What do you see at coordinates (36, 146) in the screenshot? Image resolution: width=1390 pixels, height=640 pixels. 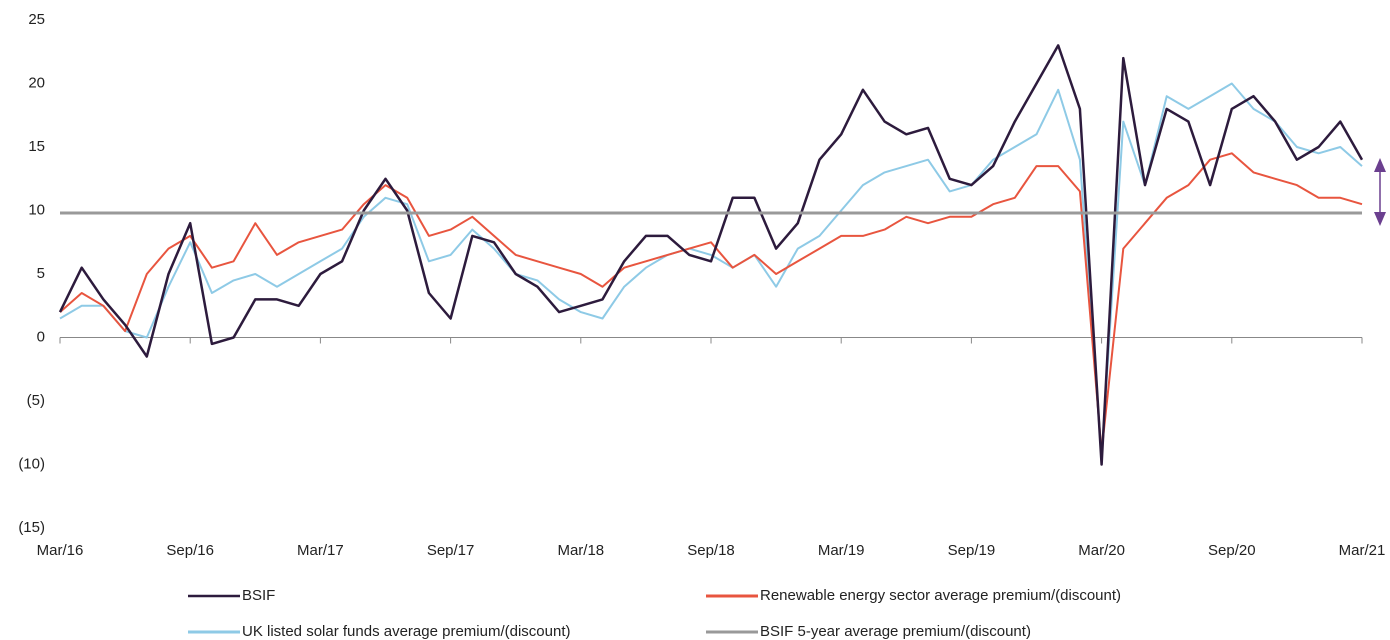 I see `y-tick-label: 15` at bounding box center [36, 146].